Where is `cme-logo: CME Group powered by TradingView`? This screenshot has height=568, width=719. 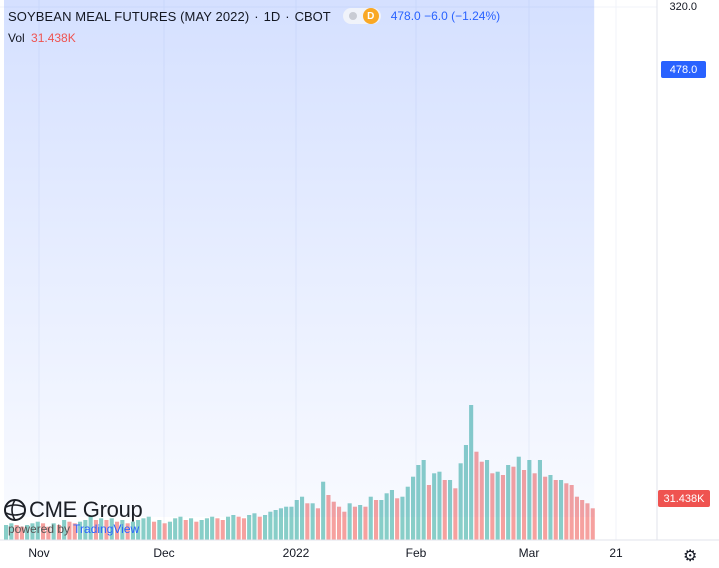 cme-logo: CME Group powered by TradingView is located at coordinates (73, 516).